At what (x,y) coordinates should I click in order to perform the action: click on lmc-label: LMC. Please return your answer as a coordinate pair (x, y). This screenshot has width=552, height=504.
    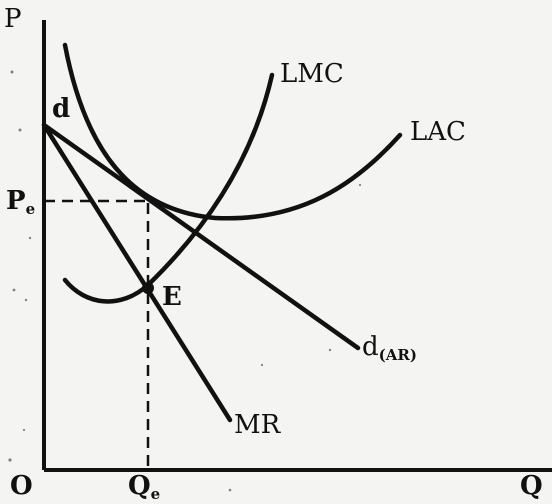
    Looking at the image, I should click on (312, 74).